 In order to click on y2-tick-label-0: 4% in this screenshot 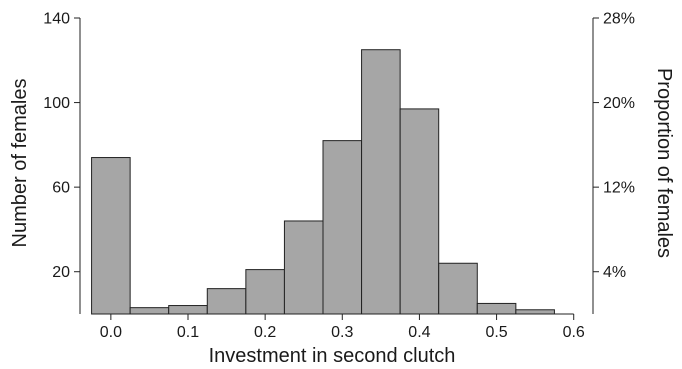, I will do `click(614, 272)`.